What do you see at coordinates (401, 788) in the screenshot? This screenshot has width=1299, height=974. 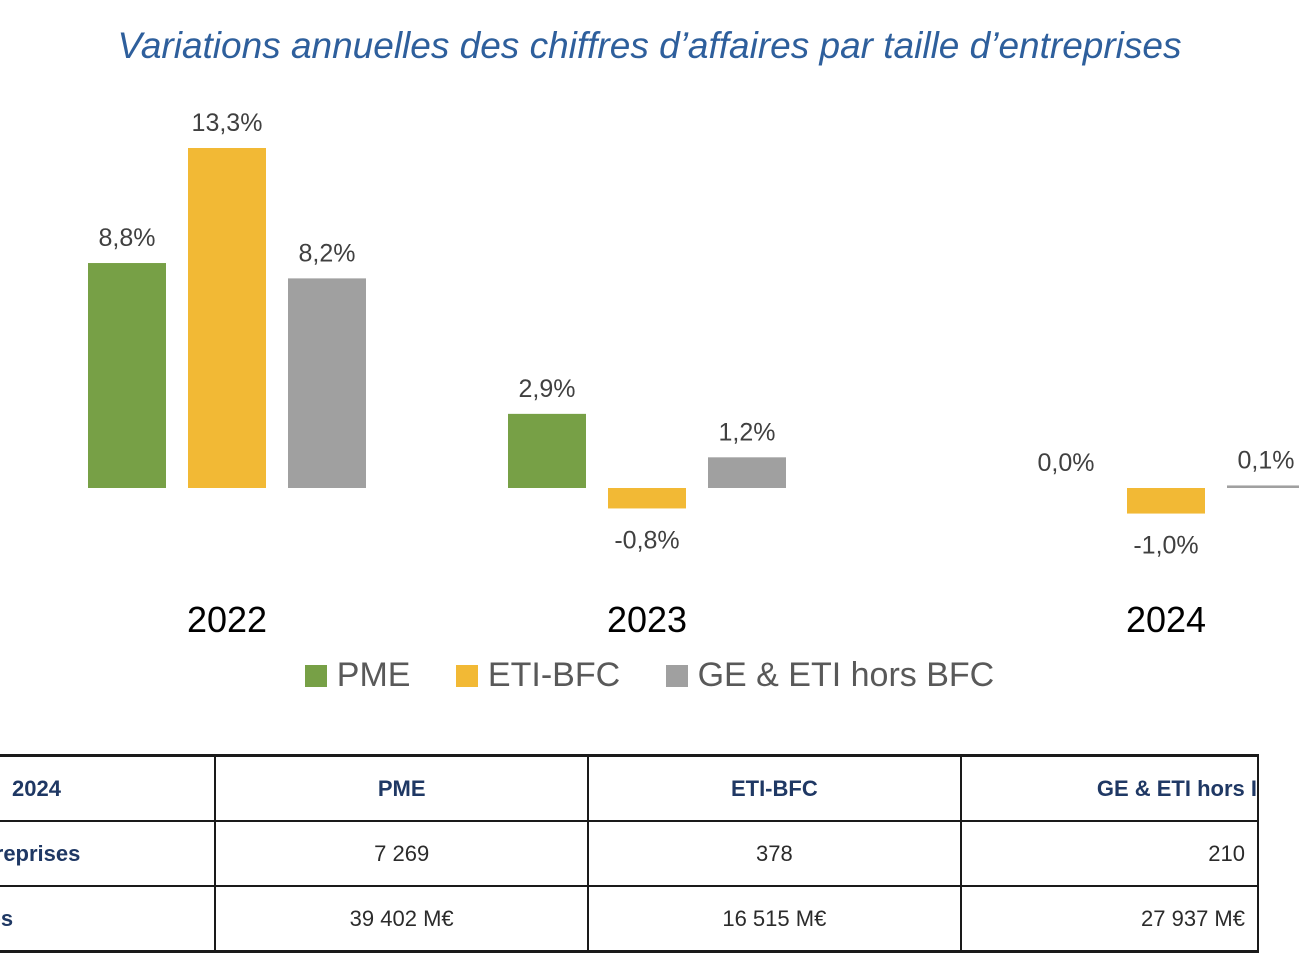 I see `table-header-pme: PME` at bounding box center [401, 788].